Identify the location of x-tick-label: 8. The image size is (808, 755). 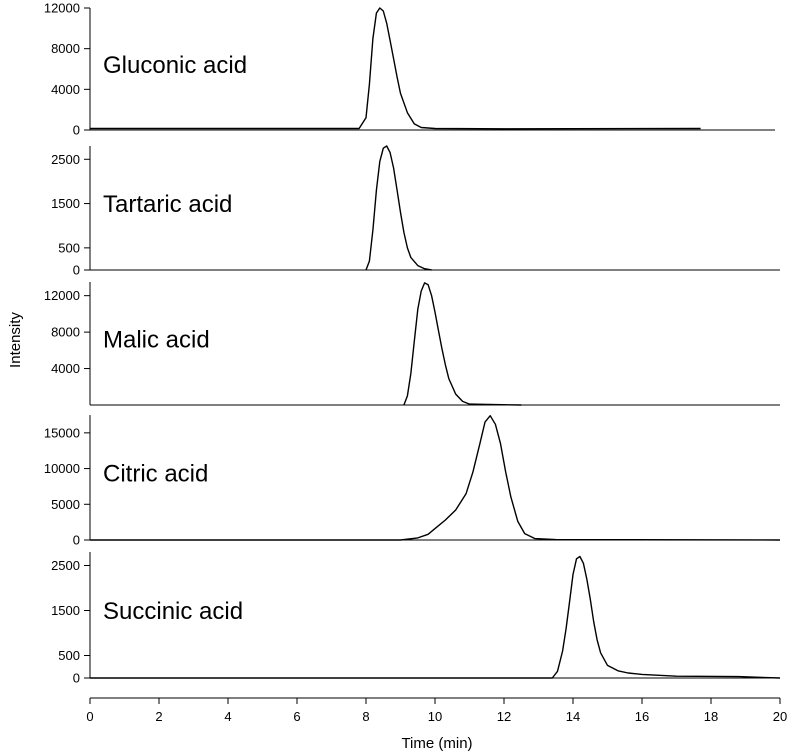
(365, 716).